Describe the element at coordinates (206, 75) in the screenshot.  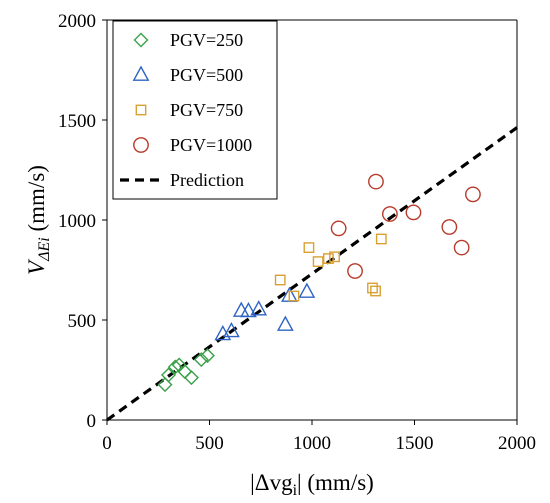
I see `legend-label-1: PGV=500` at that location.